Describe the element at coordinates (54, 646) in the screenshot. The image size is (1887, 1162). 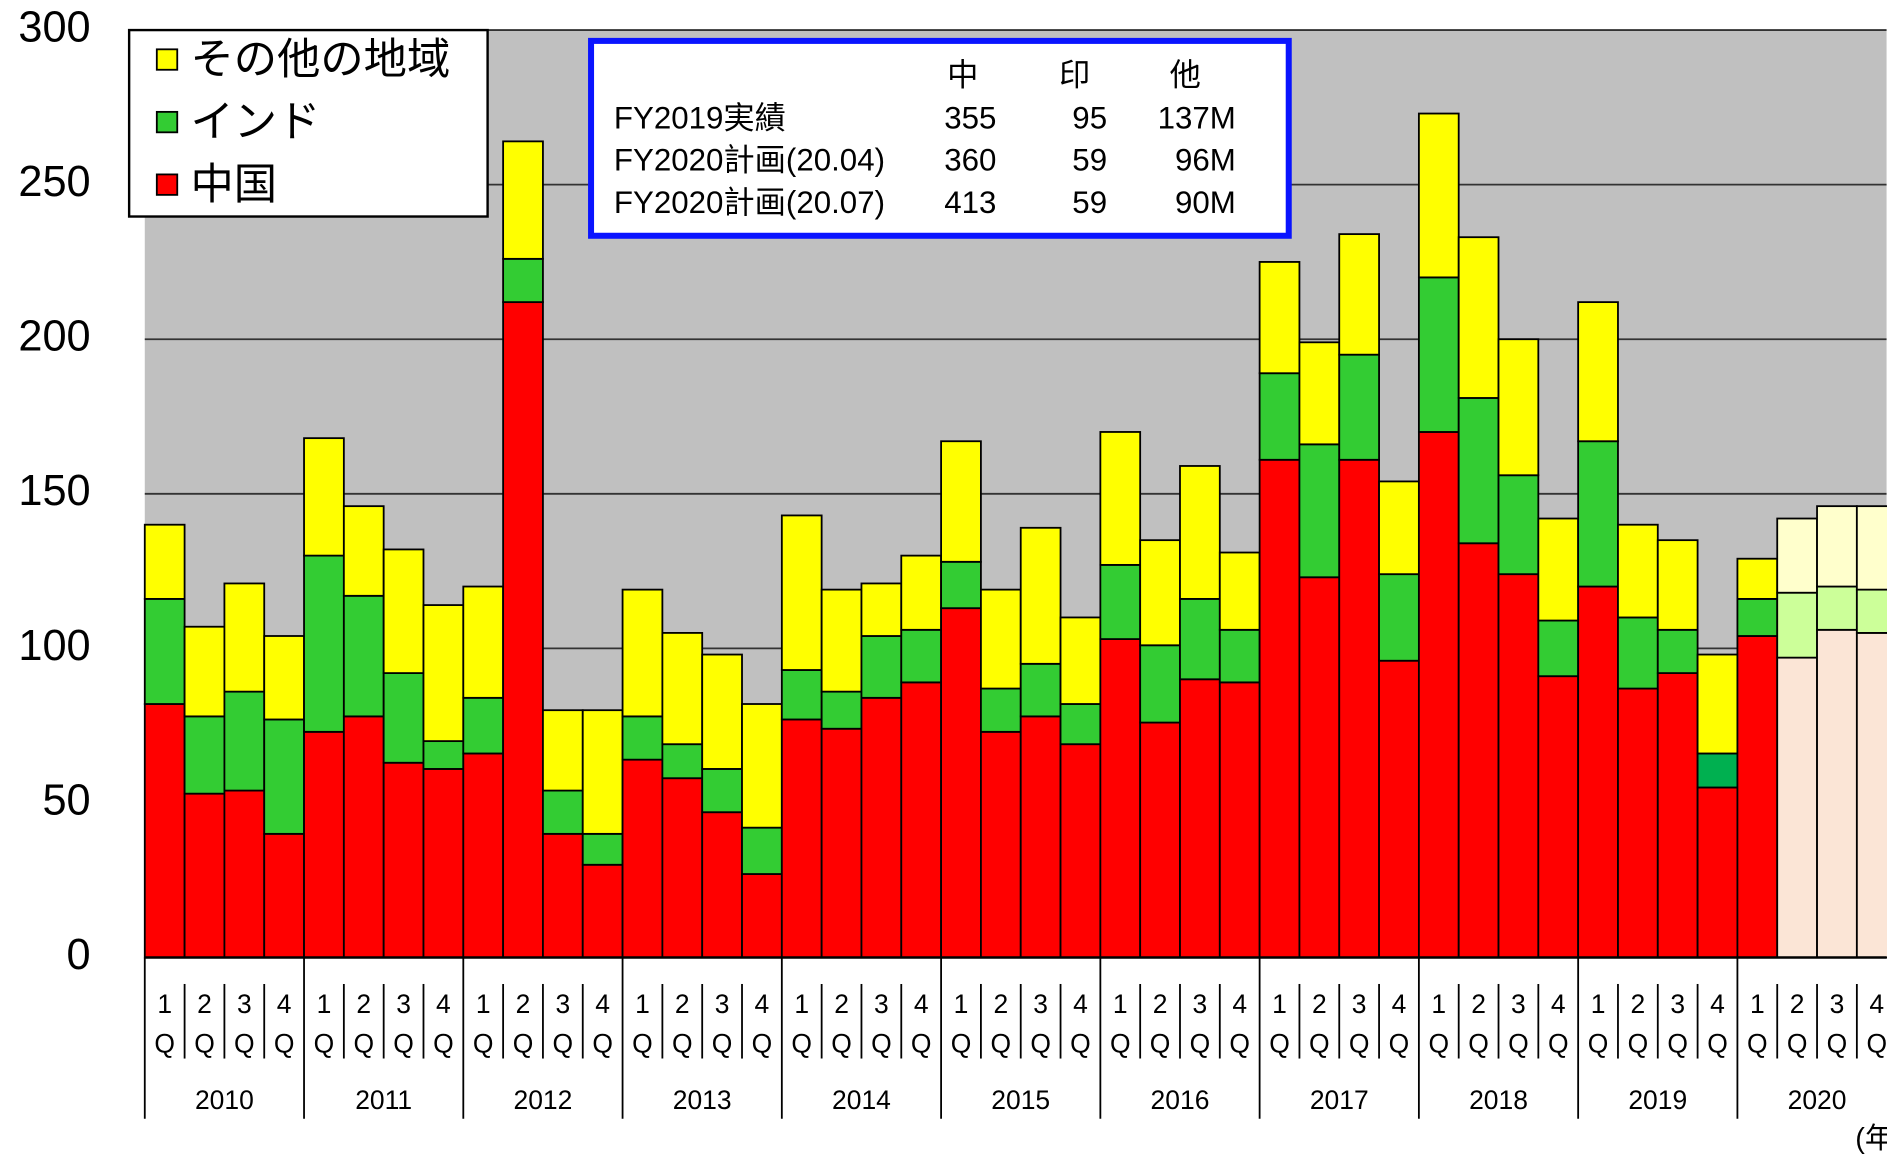
I see `y-tick-label: 100` at that location.